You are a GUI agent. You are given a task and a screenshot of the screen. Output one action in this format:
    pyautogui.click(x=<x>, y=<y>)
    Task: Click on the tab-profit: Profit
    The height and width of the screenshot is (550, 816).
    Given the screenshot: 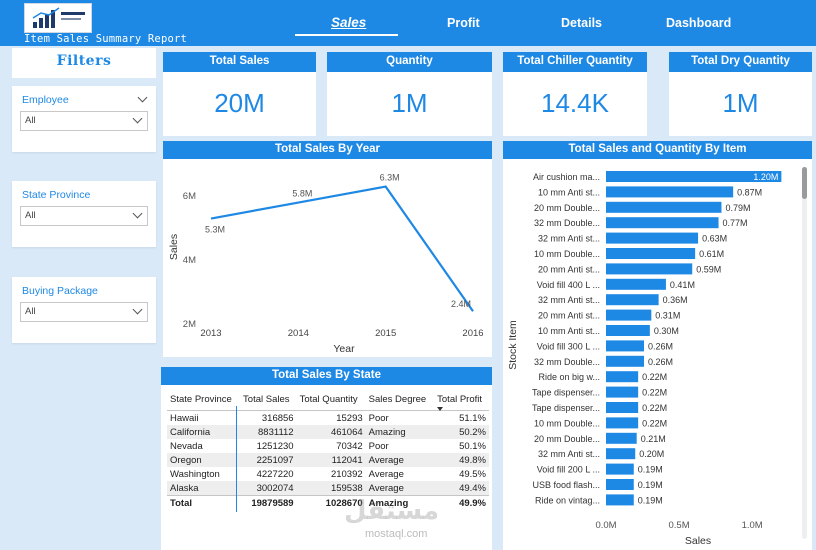 What is the action you would take?
    pyautogui.click(x=463, y=23)
    